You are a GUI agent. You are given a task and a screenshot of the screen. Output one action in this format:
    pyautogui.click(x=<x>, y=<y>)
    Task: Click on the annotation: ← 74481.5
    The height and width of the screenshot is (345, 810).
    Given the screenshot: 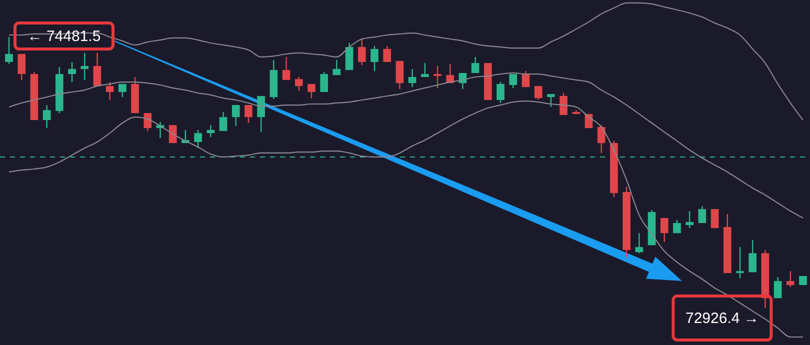 What is the action you would take?
    pyautogui.click(x=64, y=36)
    